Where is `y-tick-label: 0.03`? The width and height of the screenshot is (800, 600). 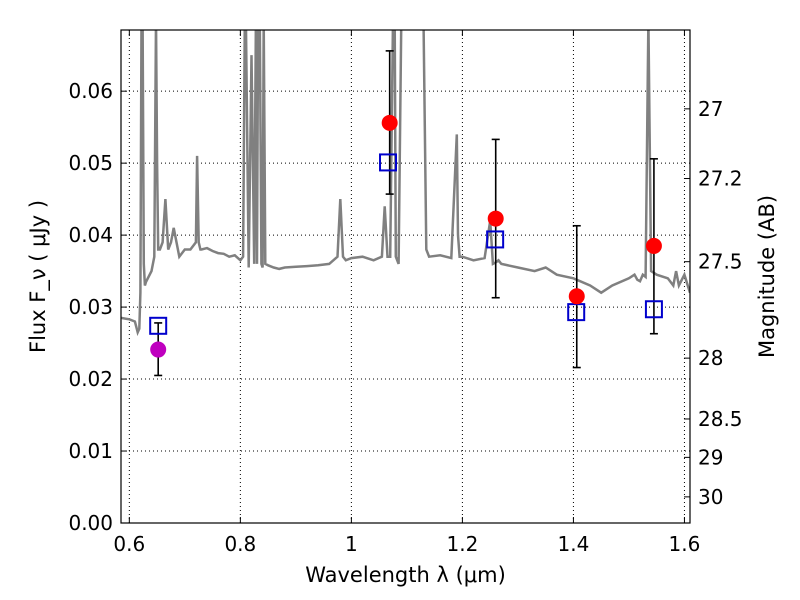 y-tick-label: 0.03 is located at coordinates (90, 307).